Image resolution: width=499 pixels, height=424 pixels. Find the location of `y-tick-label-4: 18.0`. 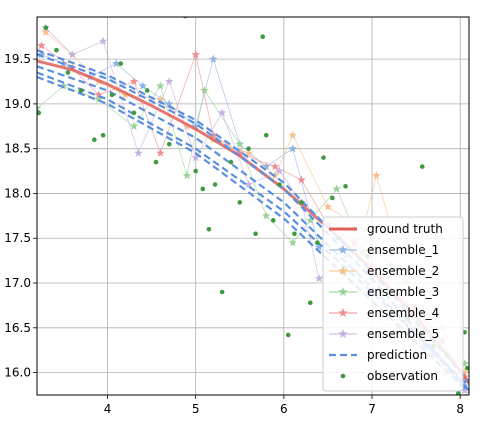

y-tick-label-4: 18.0 is located at coordinates (17, 193).